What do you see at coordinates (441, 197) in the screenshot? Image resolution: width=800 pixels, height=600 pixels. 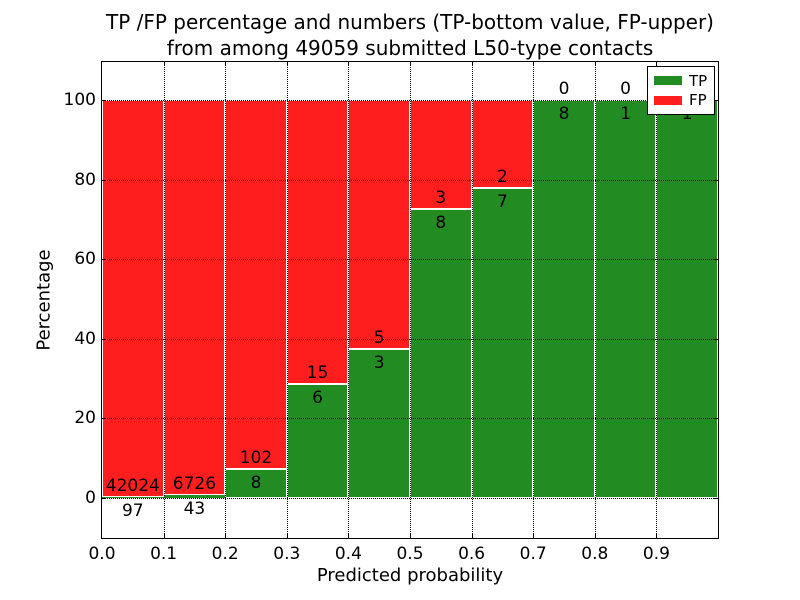 I see `bar-label-fp: 3` at bounding box center [441, 197].